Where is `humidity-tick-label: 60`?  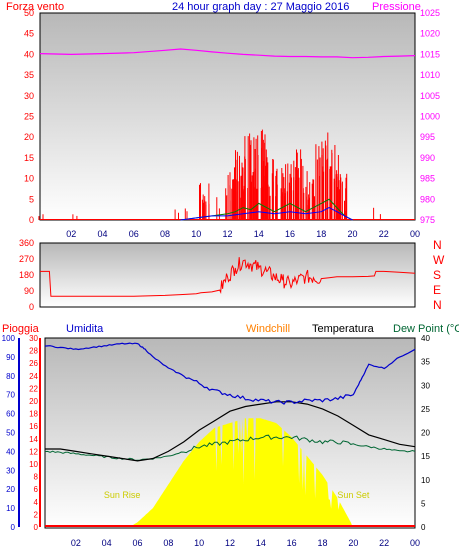 humidity-tick-label: 60 is located at coordinates (10, 414).